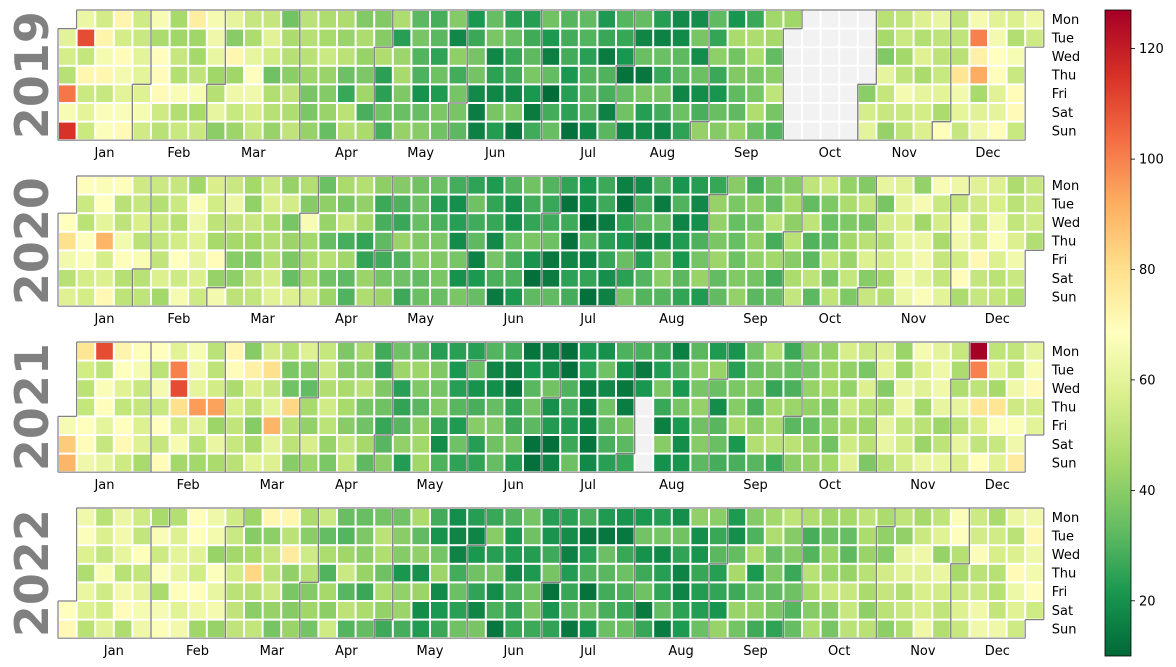  Describe the element at coordinates (905, 153) in the screenshot. I see `month-label: Nov` at that location.